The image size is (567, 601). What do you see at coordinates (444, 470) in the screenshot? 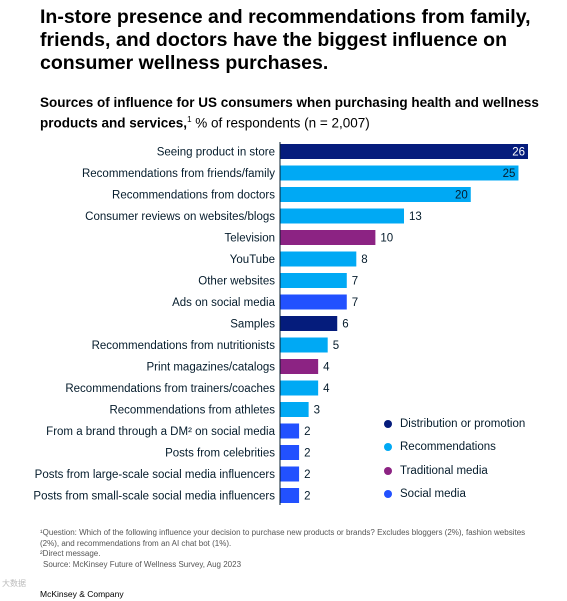
I see `legend-label: Traditional media` at bounding box center [444, 470].